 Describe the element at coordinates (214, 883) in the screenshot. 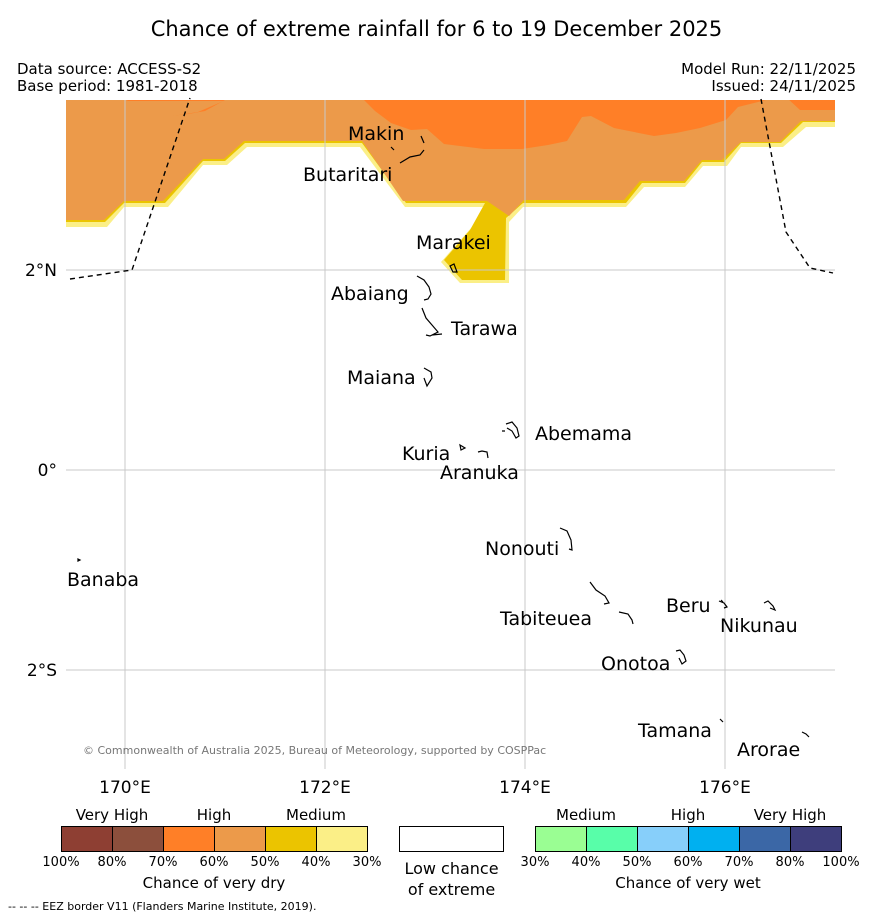

I see `dry-legend-title: Chance of very dry` at that location.